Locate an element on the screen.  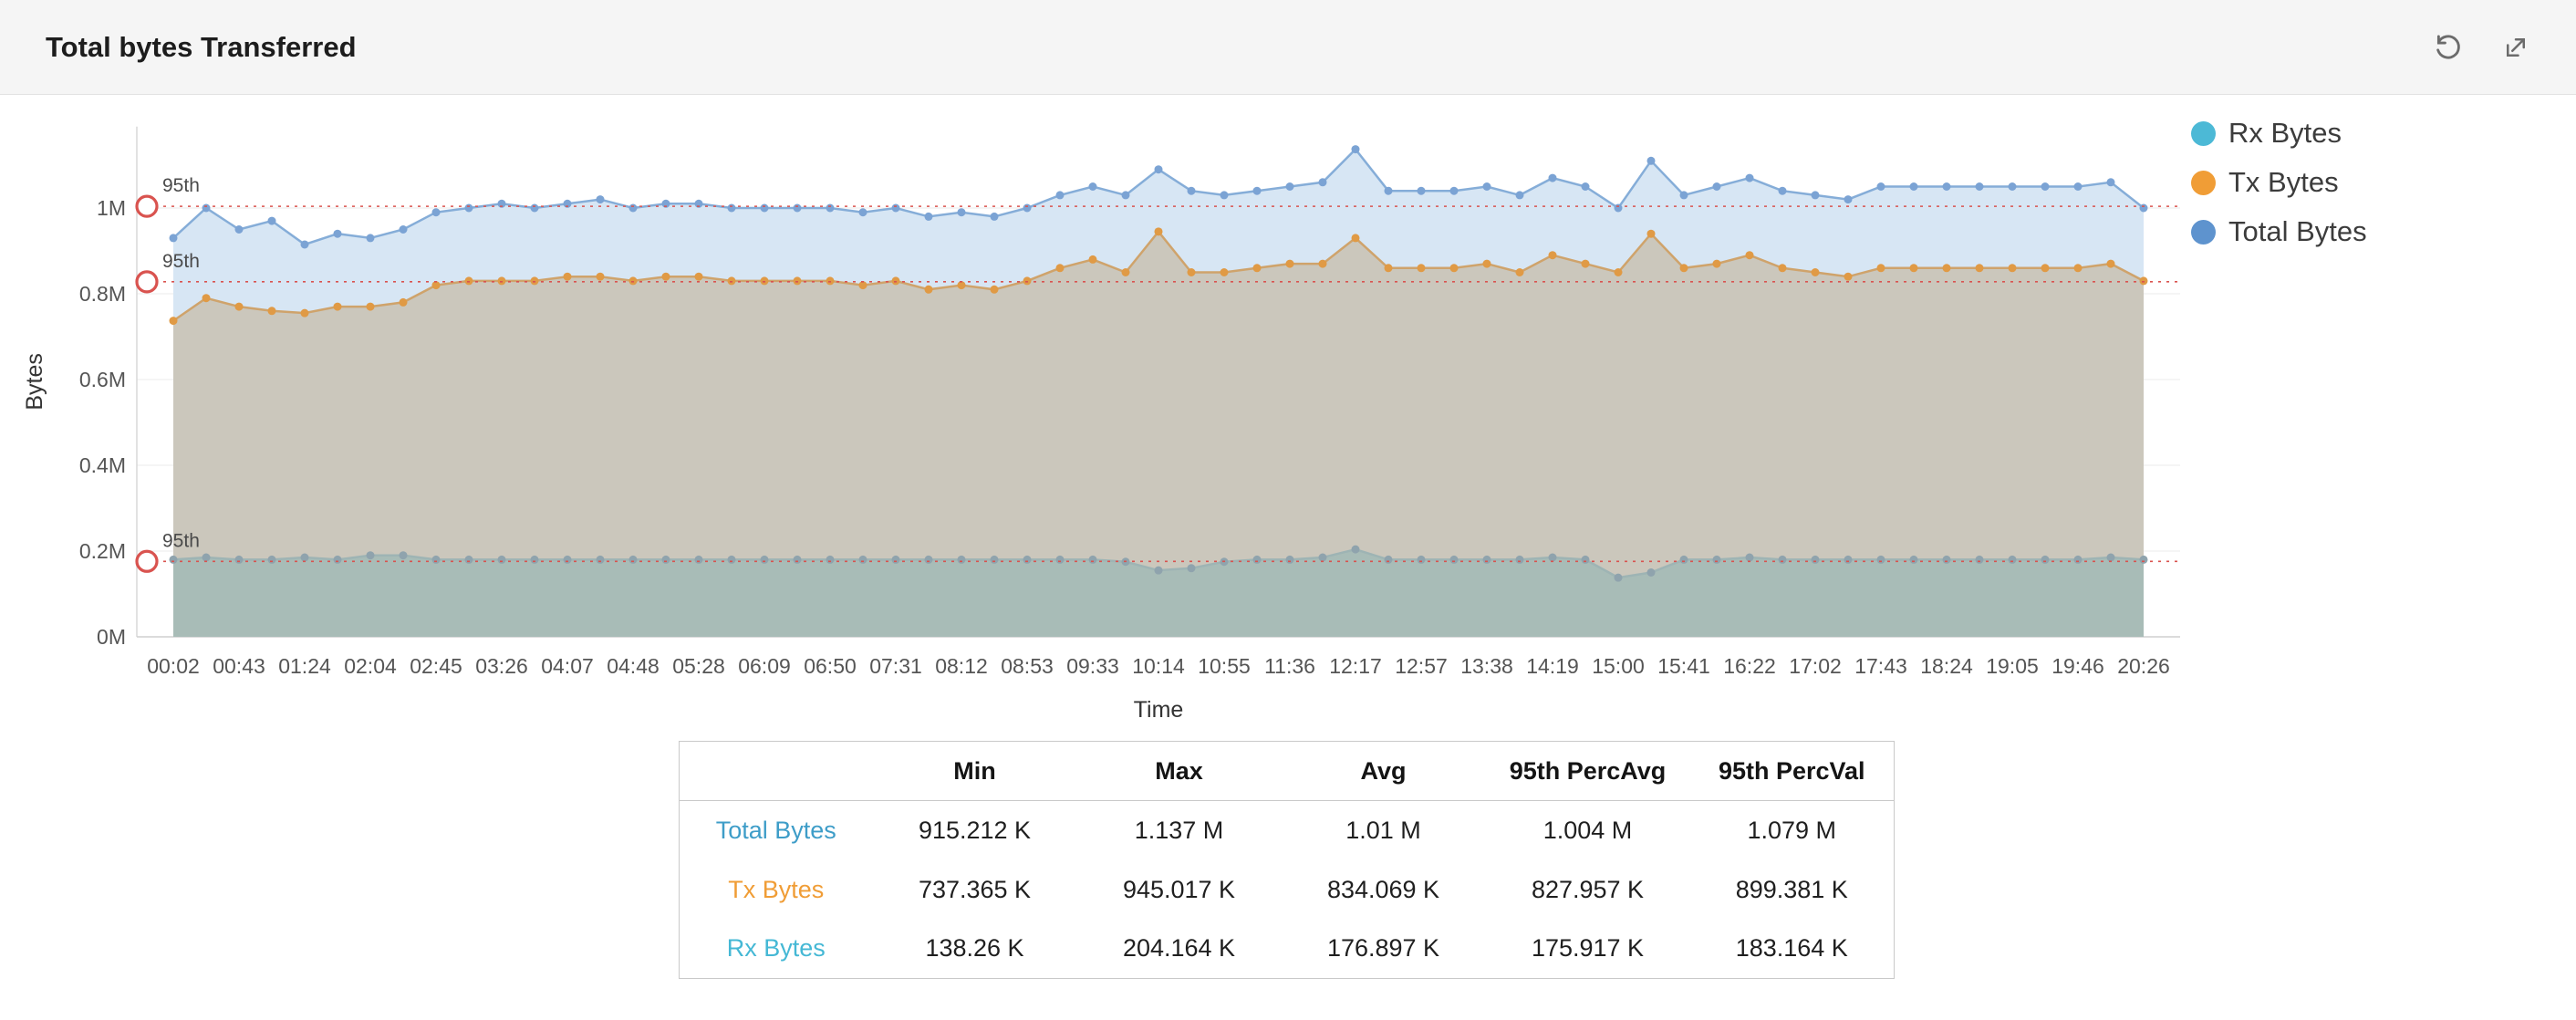
svg-text: 12:57 is located at coordinates (1422, 666).